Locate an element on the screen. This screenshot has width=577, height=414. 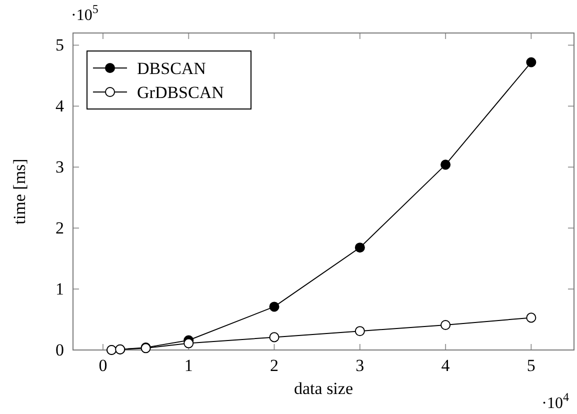
y-tick-label: 2 is located at coordinates (60, 228).